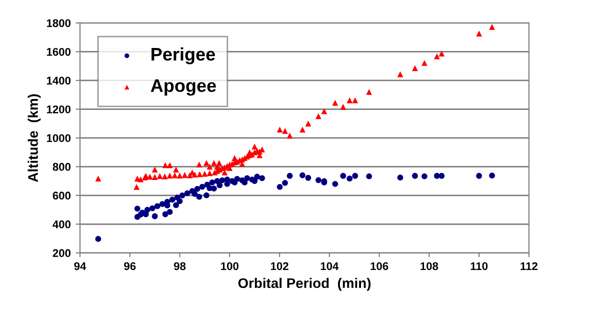 The height and width of the screenshot is (323, 597). Describe the element at coordinates (304, 284) in the screenshot. I see `x-axis-title: Orbital Period (min)` at that location.